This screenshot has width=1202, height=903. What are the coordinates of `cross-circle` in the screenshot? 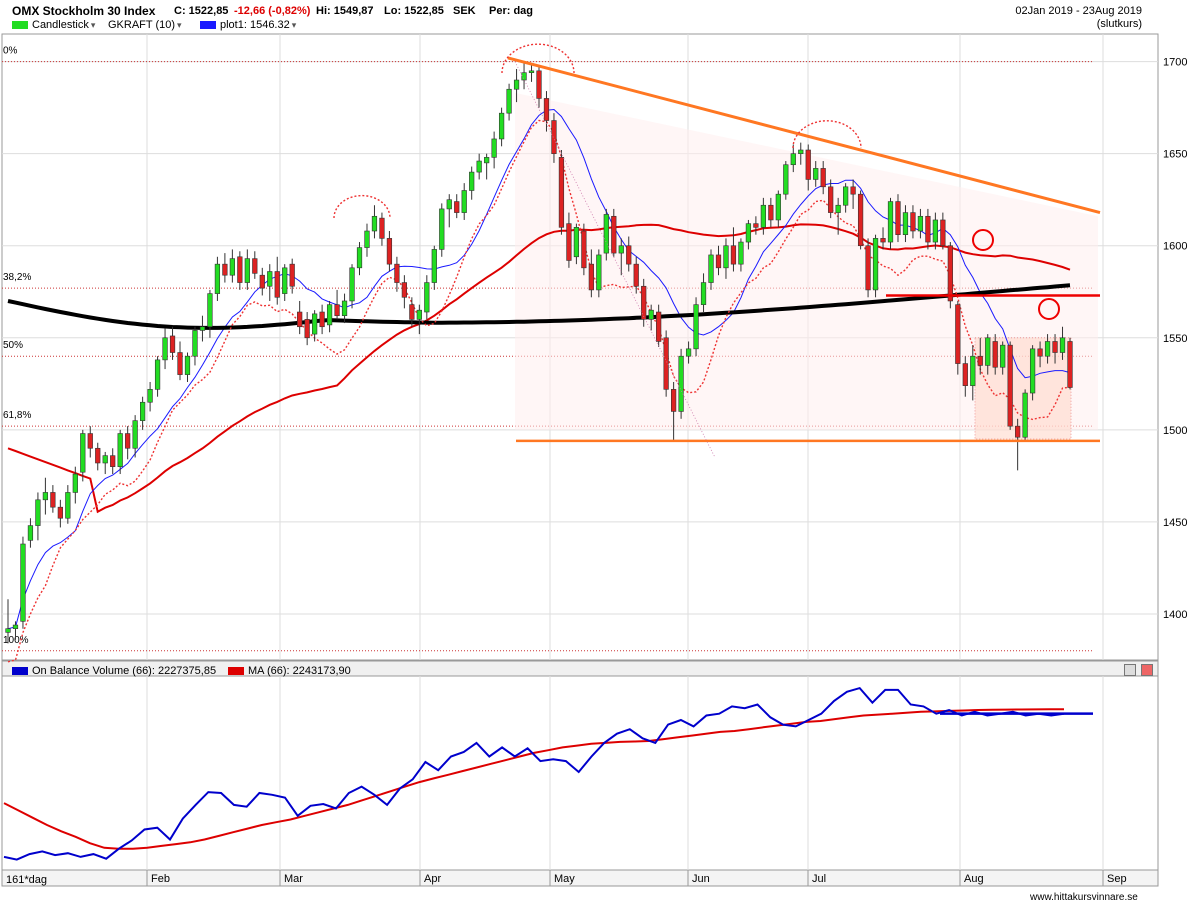 It's located at (983, 240).